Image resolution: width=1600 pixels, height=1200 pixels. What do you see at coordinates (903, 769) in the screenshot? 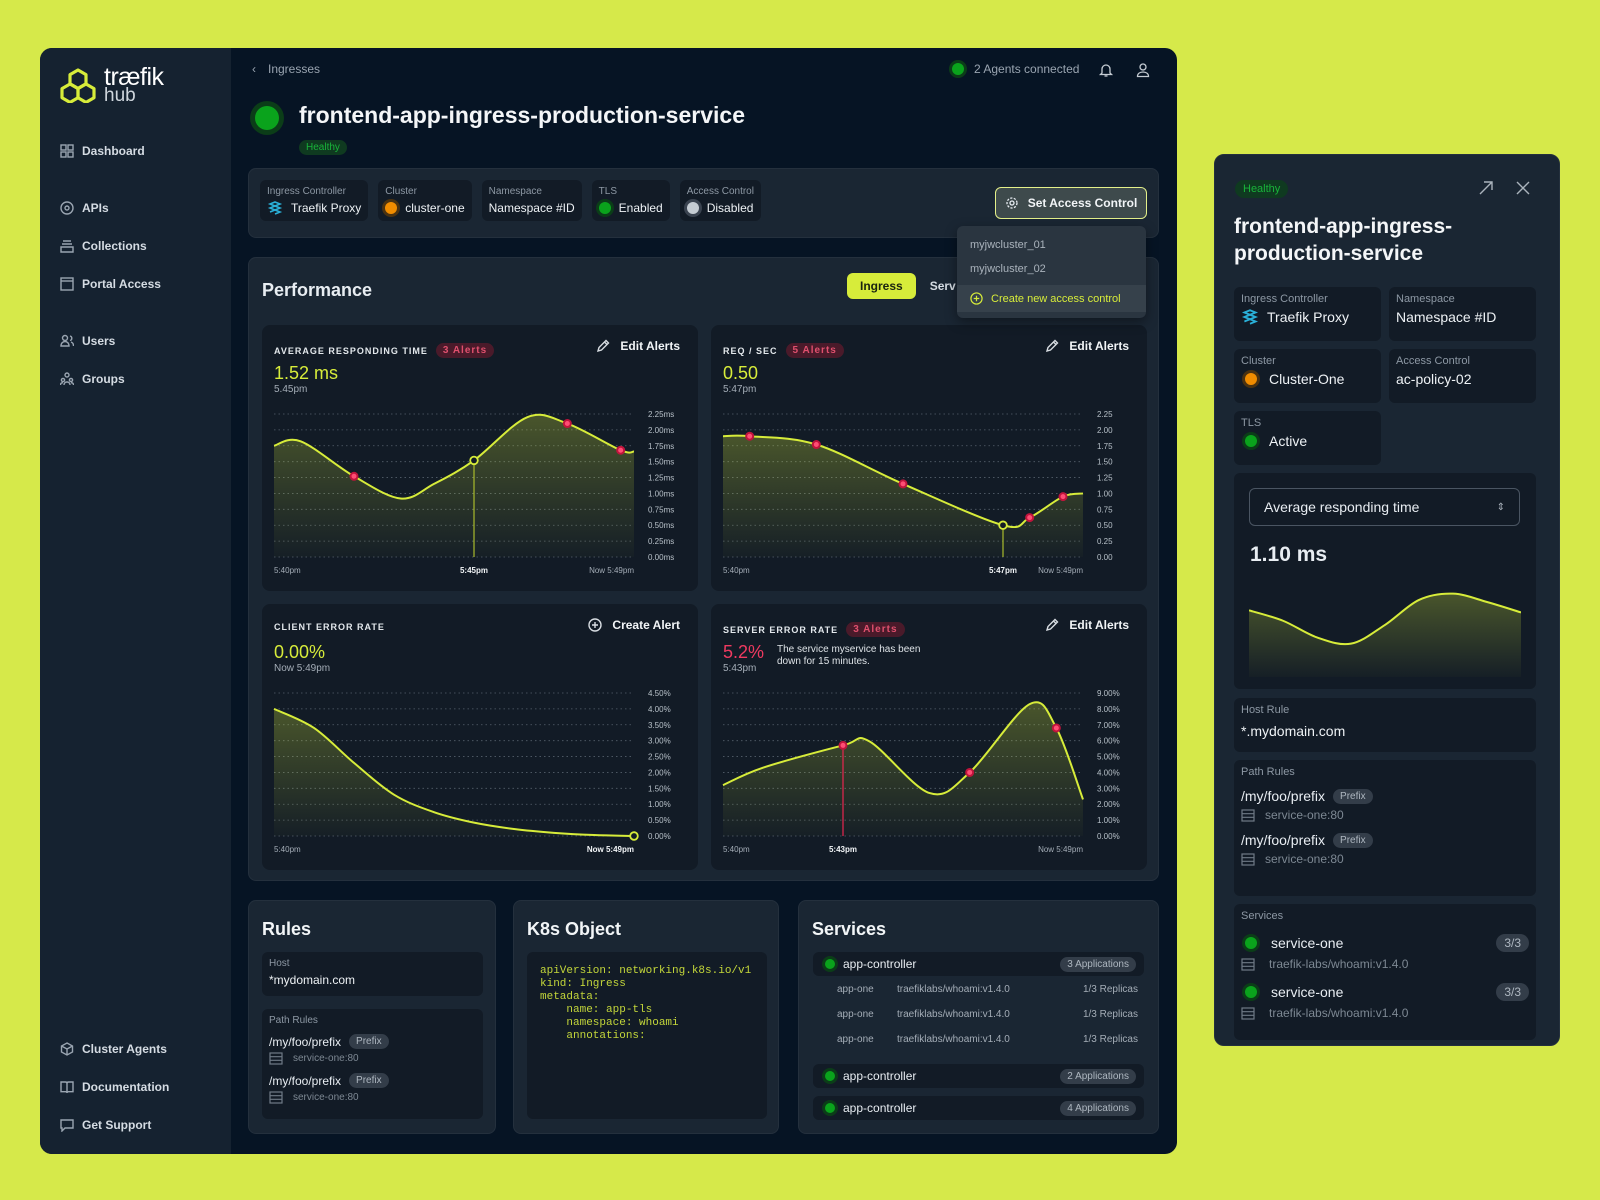
I see `area-fill` at bounding box center [903, 769].